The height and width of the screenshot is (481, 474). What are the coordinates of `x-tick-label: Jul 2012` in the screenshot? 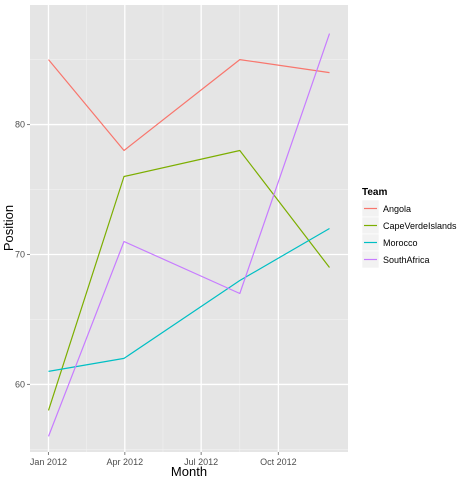 It's located at (201, 462).